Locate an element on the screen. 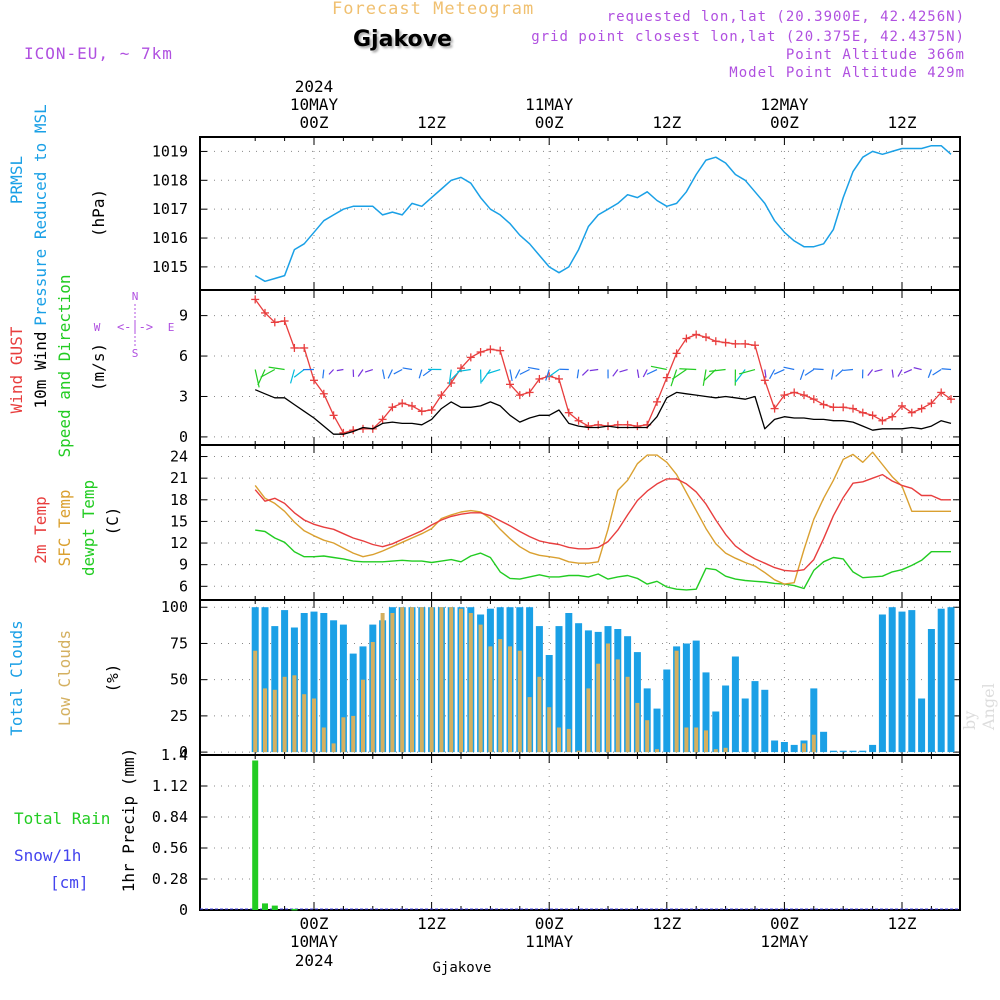 The image size is (1000, 1000). compass-arrows: <-|-> is located at coordinates (135, 327).